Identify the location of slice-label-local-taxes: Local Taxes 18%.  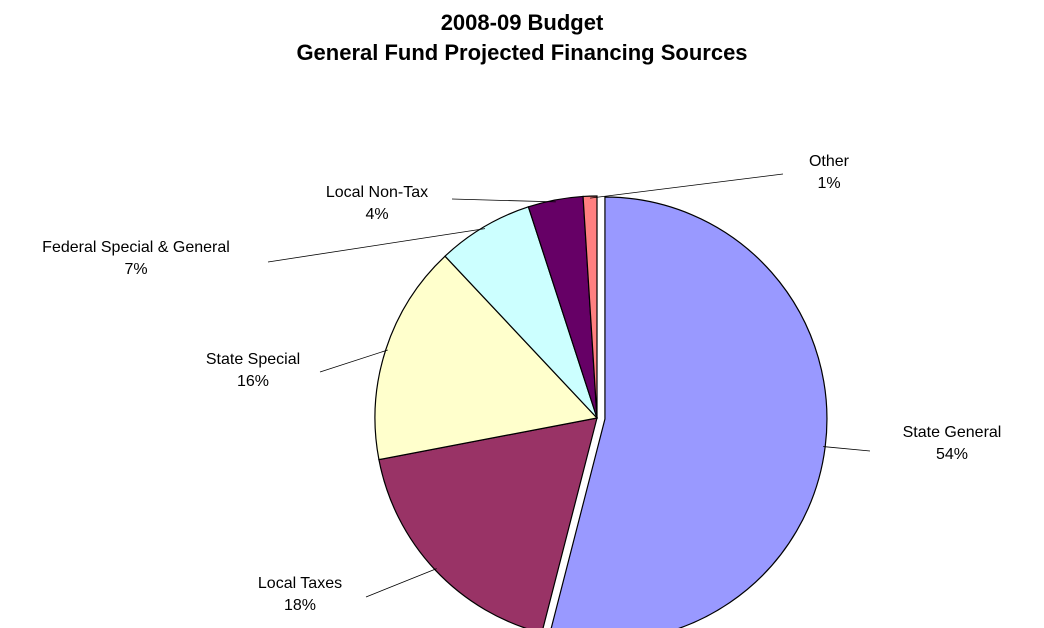
(300, 594).